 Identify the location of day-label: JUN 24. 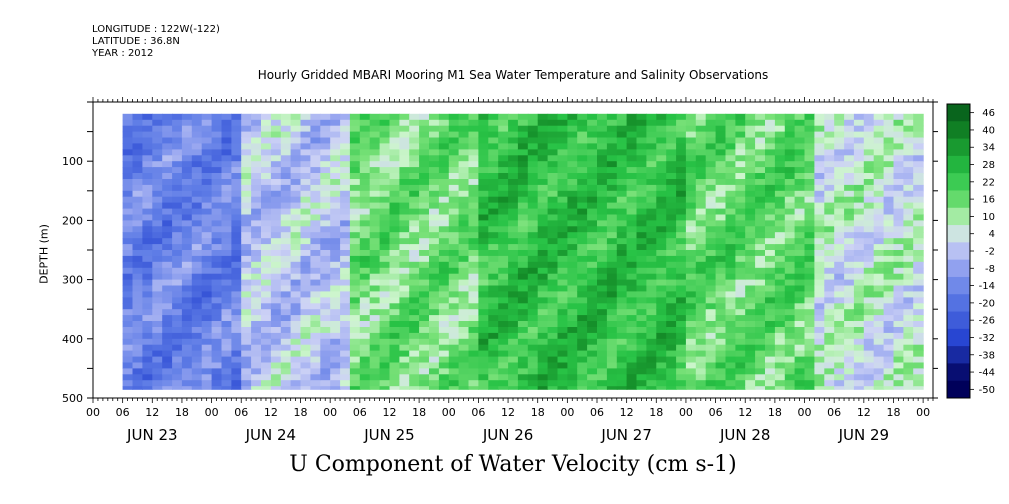
(270, 435).